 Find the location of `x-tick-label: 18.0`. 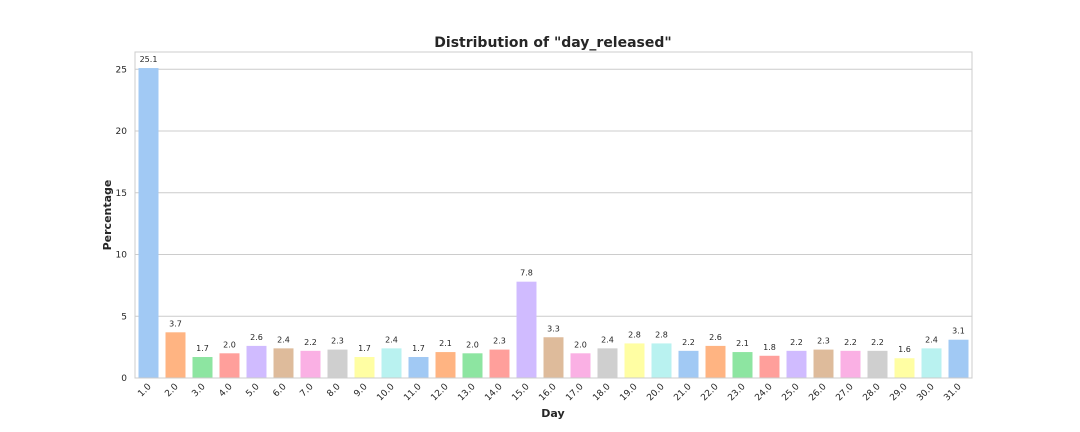

x-tick-label: 18.0 is located at coordinates (601, 392).